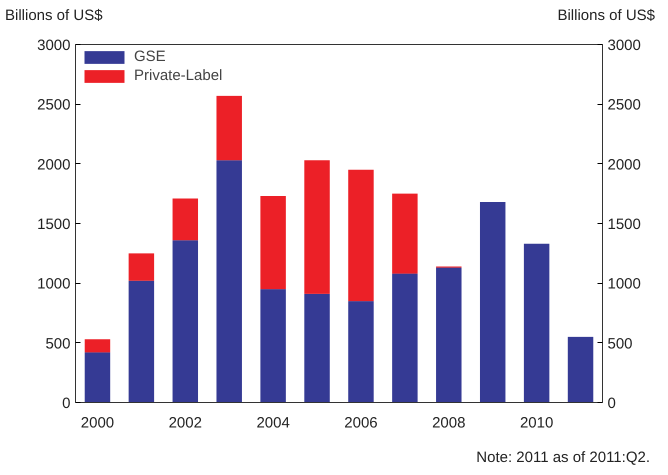  I want to click on y2-tick-label: 1000, so click(624, 284).